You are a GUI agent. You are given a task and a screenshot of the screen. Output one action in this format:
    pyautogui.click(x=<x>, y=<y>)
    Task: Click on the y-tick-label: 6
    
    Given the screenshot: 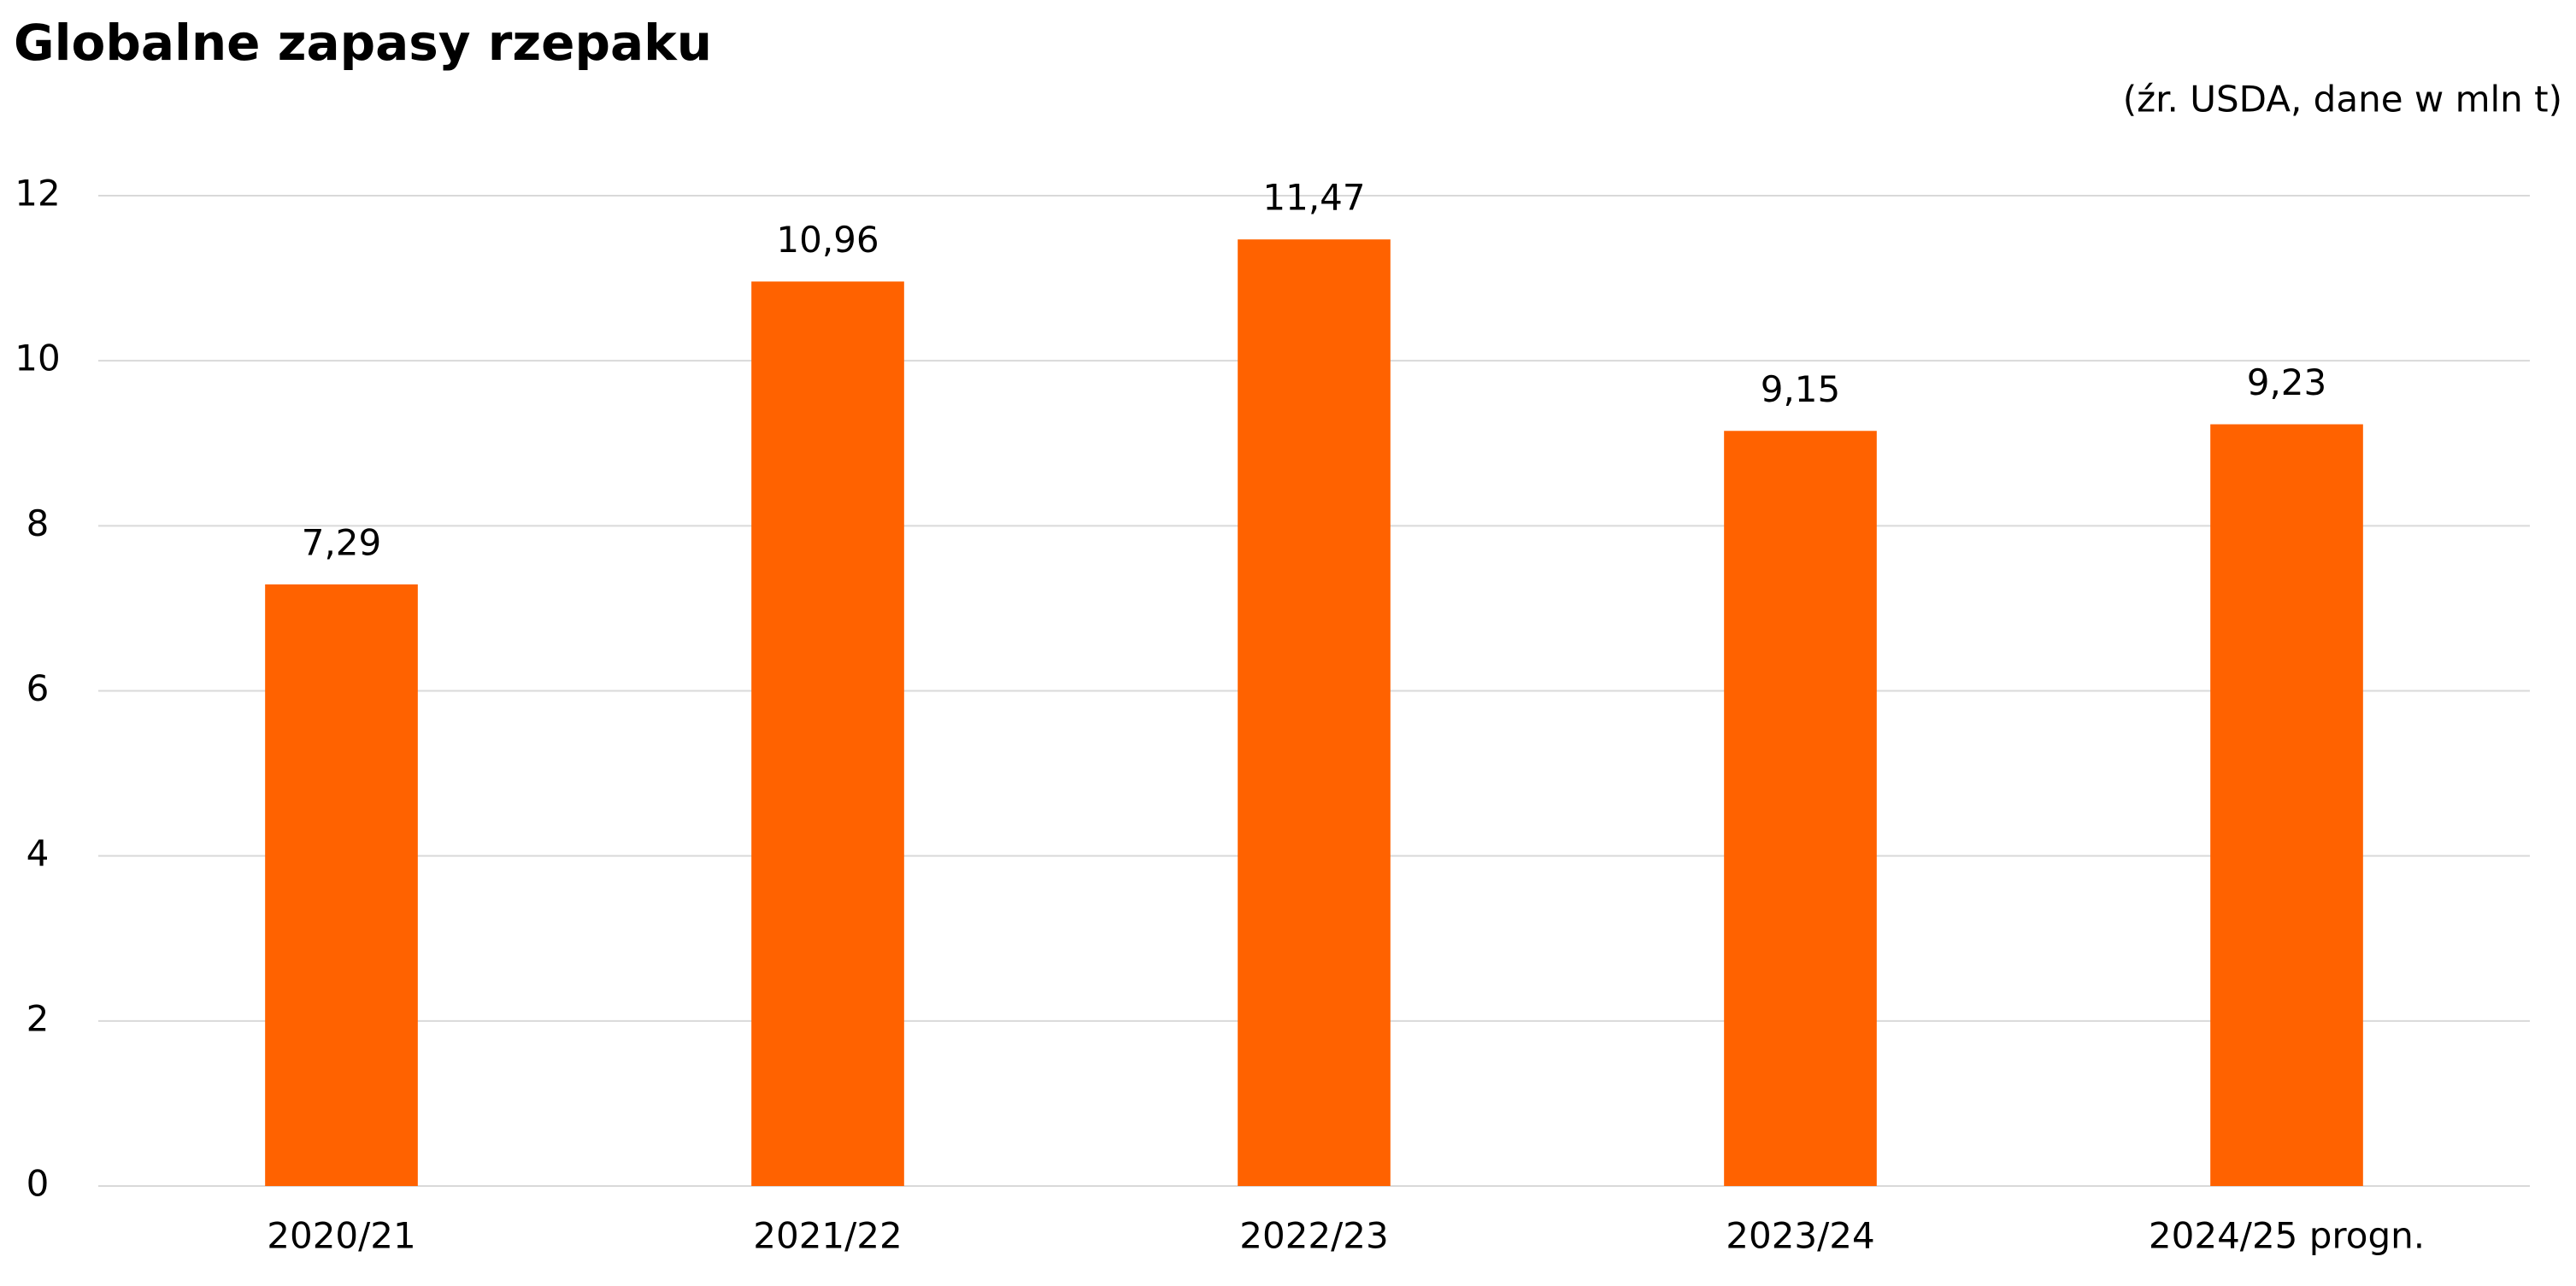 What is the action you would take?
    pyautogui.click(x=38, y=688)
    